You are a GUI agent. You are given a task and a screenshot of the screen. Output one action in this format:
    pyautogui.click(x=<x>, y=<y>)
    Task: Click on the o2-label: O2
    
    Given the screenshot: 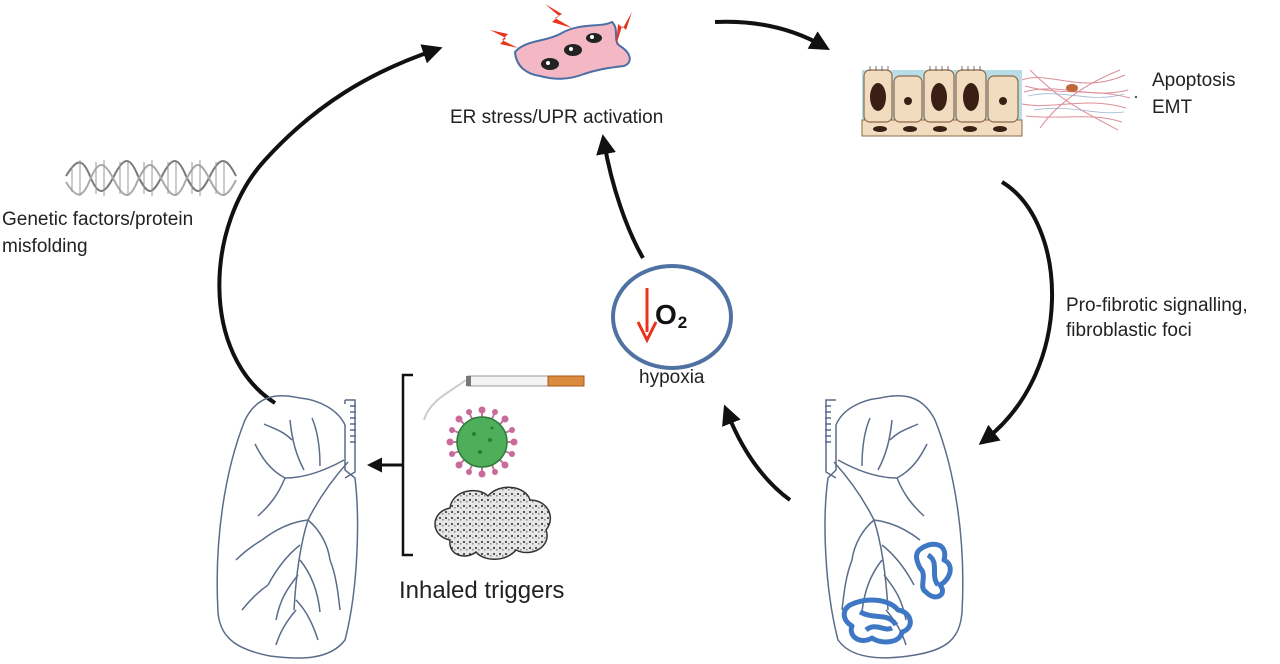 What is the action you would take?
    pyautogui.click(x=671, y=315)
    